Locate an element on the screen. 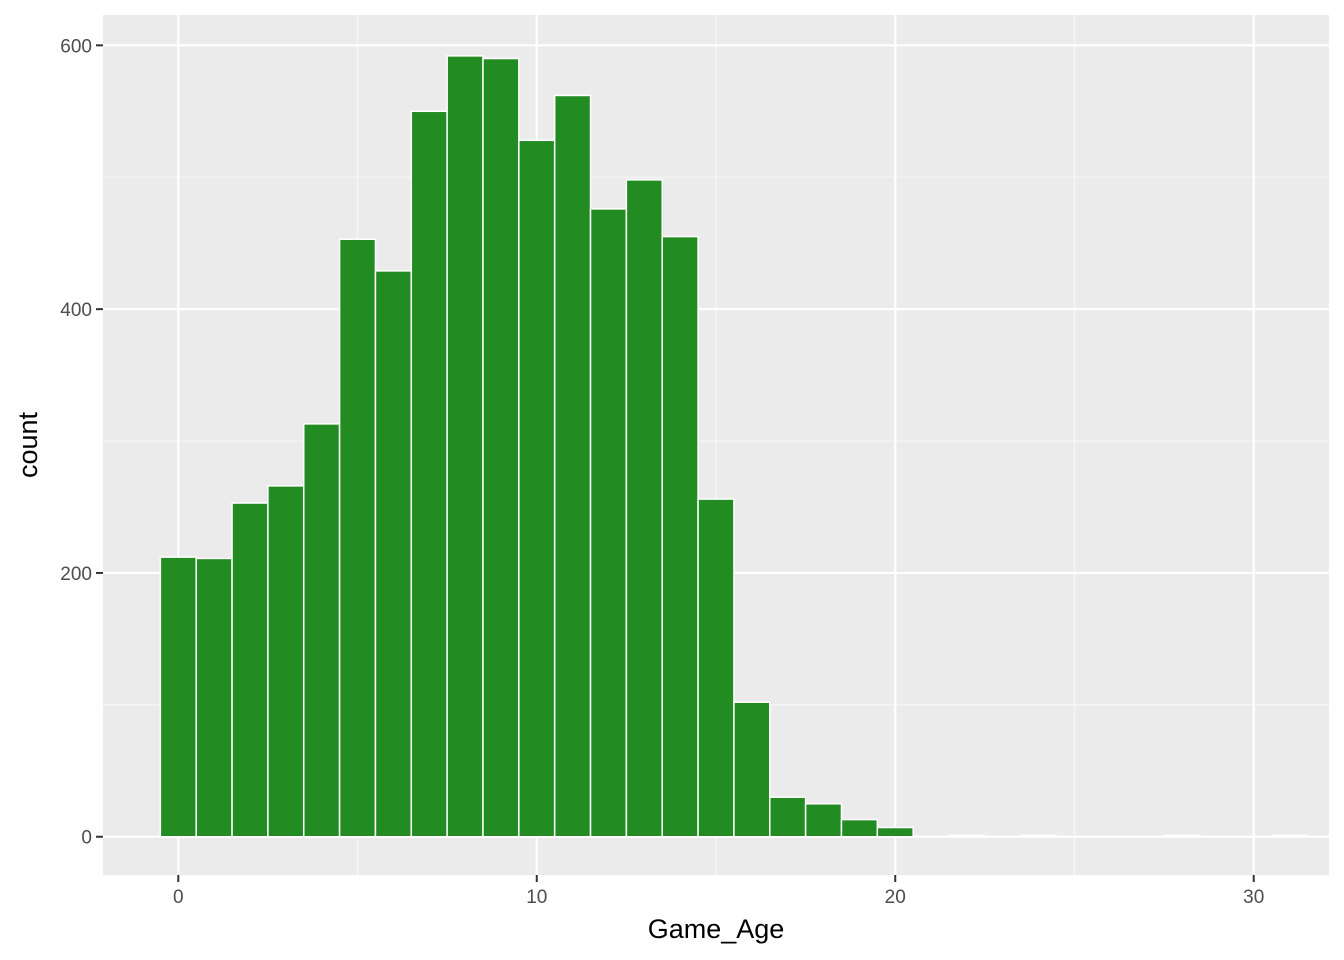  x-tick-label: 20 is located at coordinates (895, 897).